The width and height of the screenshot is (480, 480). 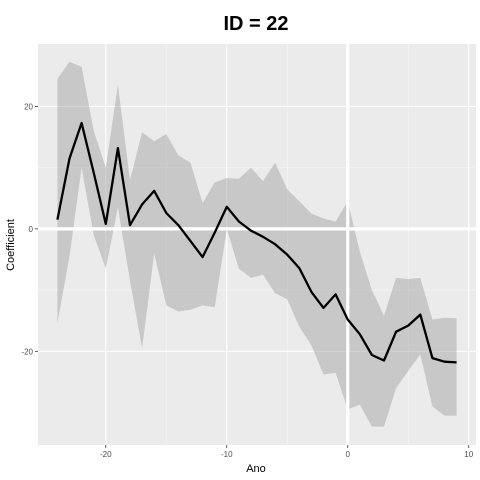 What do you see at coordinates (28, 106) in the screenshot?
I see `y-tick-label: 20` at bounding box center [28, 106].